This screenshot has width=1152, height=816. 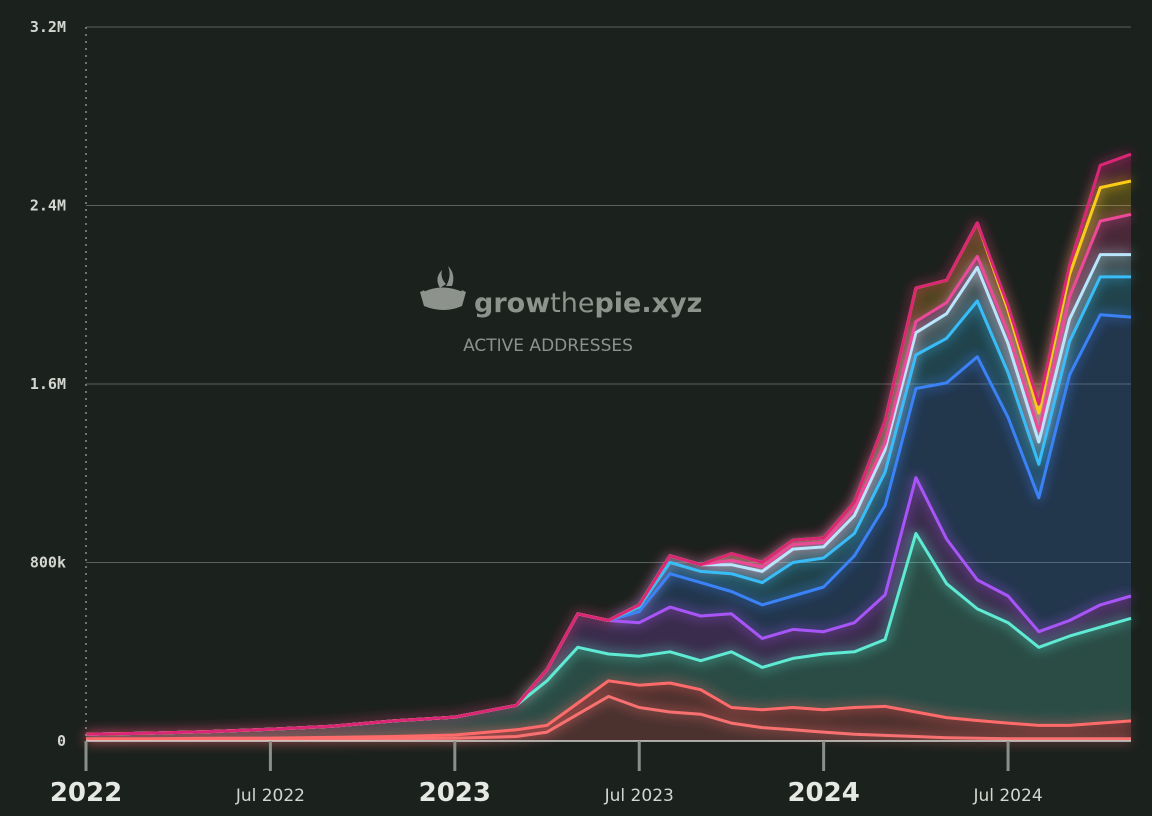 I want to click on x-tick-label: Jul 2023, so click(x=639, y=796).